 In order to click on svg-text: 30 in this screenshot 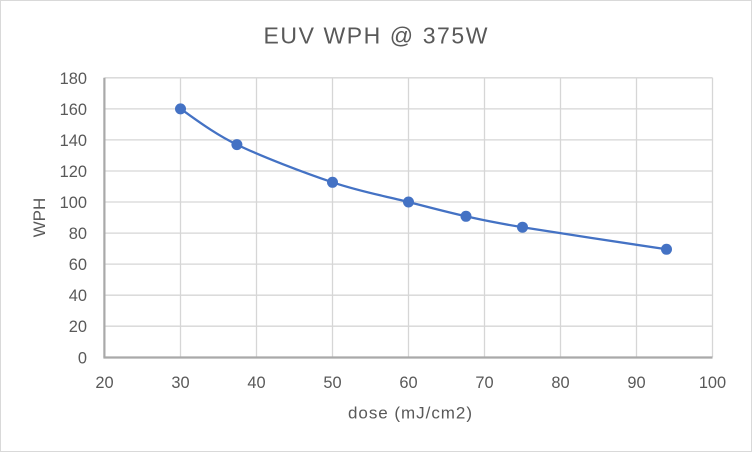, I will do `click(180, 383)`.